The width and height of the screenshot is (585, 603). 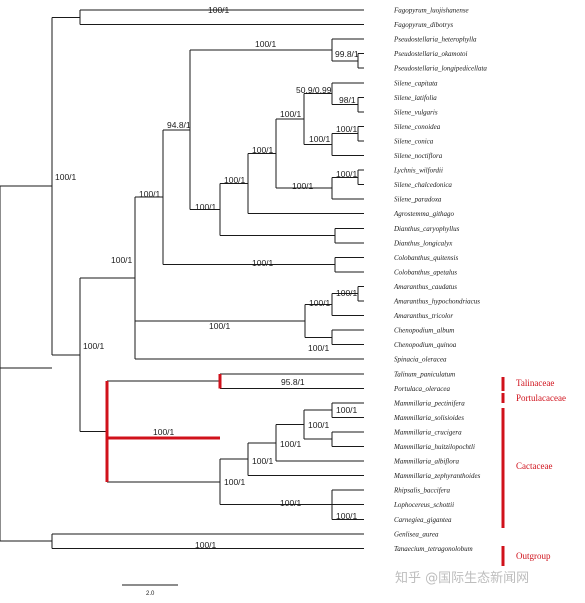 I want to click on taxon-label: Fagopyrum_dibotrys, so click(x=423, y=25).